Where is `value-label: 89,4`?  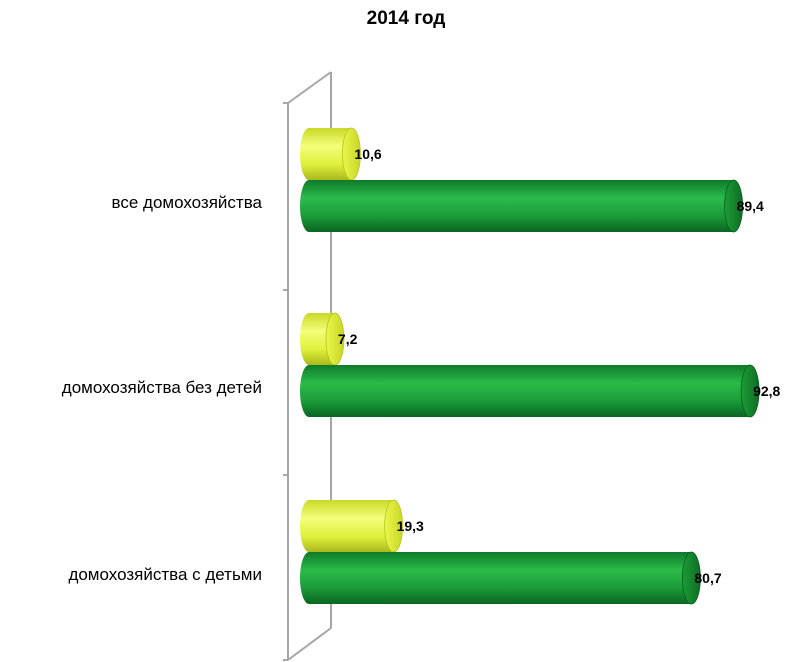 value-label: 89,4 is located at coordinates (750, 206).